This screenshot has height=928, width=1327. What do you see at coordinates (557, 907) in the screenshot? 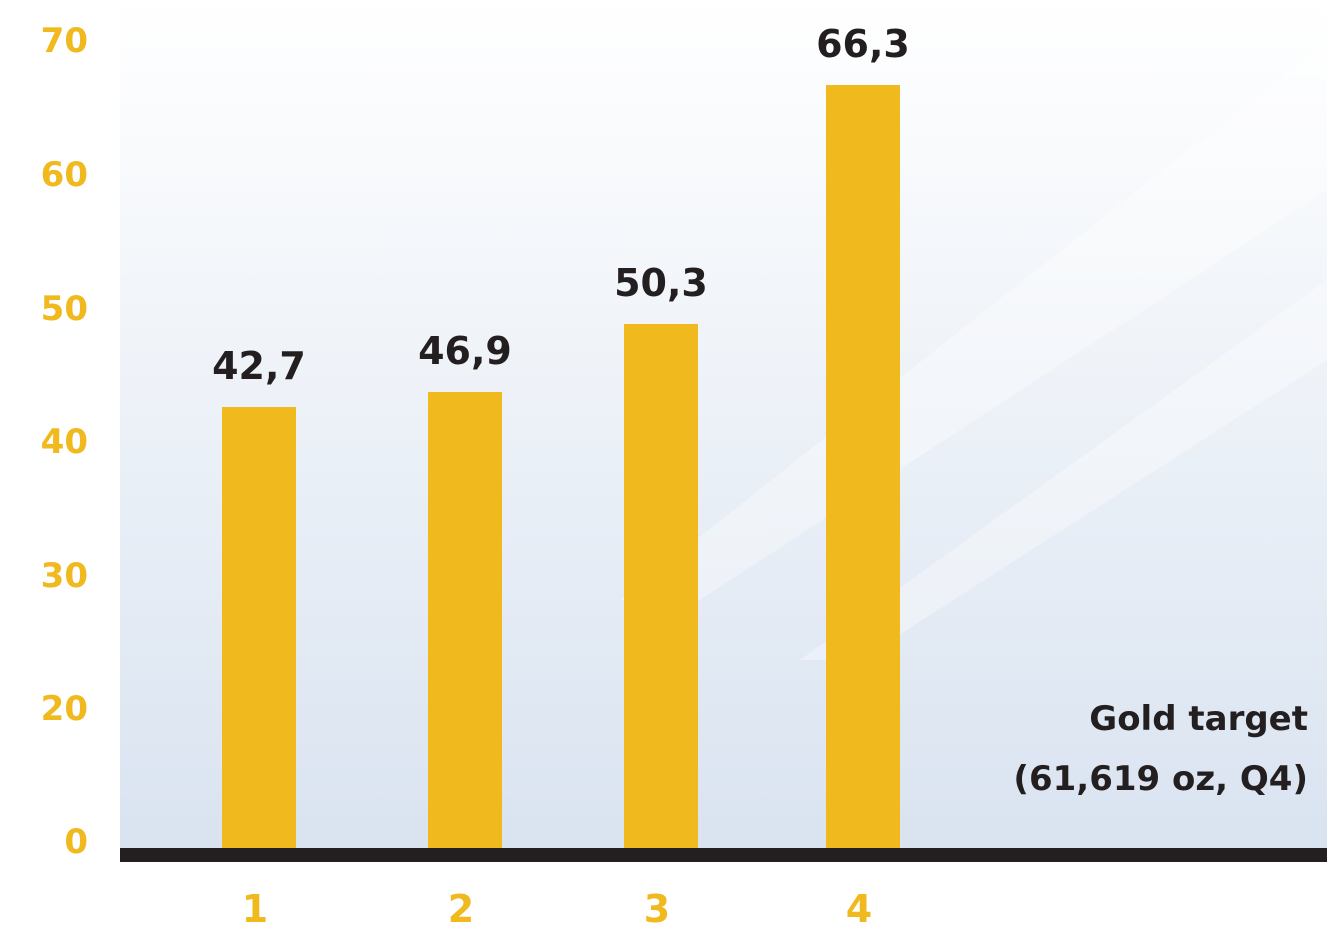
I see `x-axis-ticks: 1 2 3 4` at bounding box center [557, 907].